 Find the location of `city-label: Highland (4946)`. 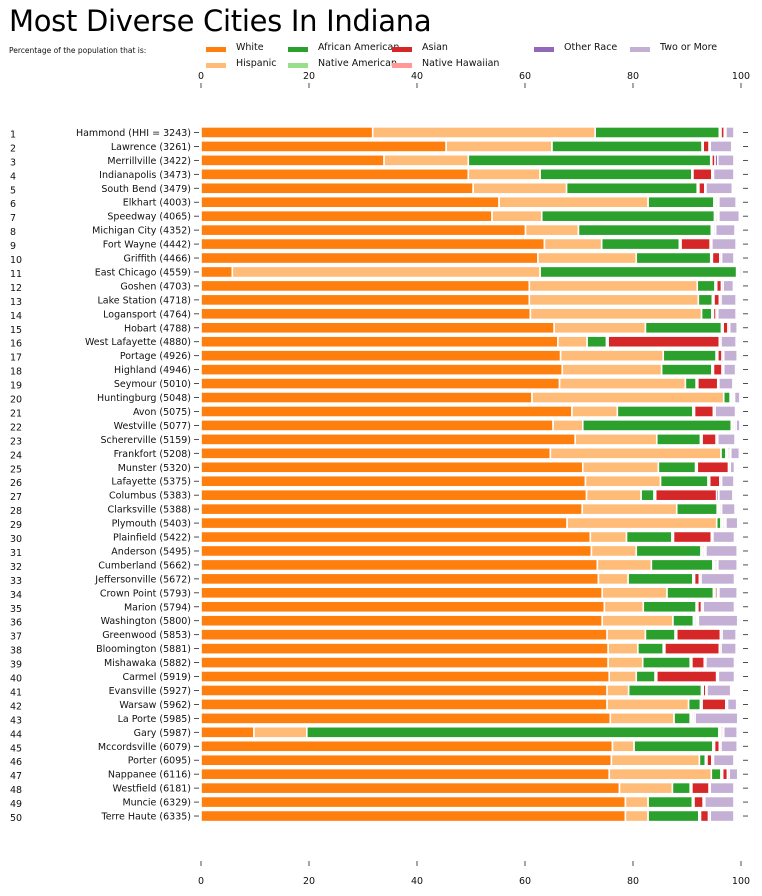

city-label: Highland (4946) is located at coordinates (152, 370).